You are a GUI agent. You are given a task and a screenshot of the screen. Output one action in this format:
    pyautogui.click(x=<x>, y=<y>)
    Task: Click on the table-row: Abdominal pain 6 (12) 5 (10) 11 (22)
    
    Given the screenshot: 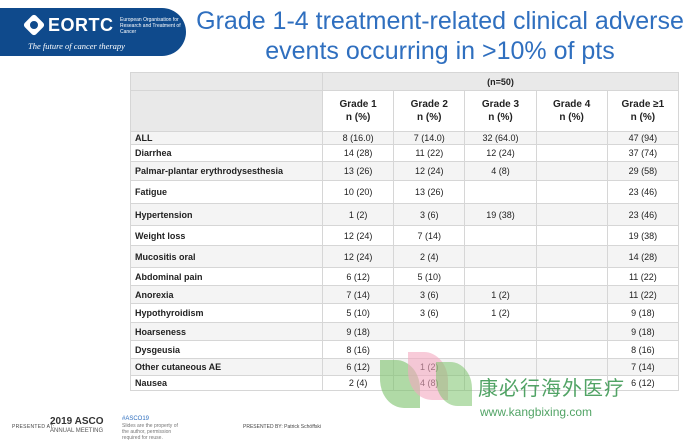 What is the action you would take?
    pyautogui.click(x=405, y=276)
    